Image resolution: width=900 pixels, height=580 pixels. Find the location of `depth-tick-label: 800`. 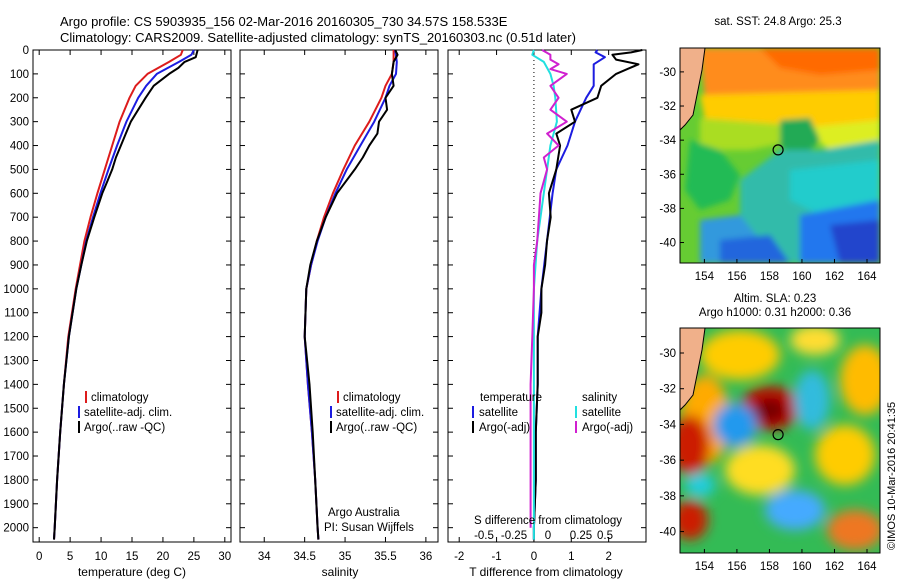

depth-tick-label: 800 is located at coordinates (19, 242).